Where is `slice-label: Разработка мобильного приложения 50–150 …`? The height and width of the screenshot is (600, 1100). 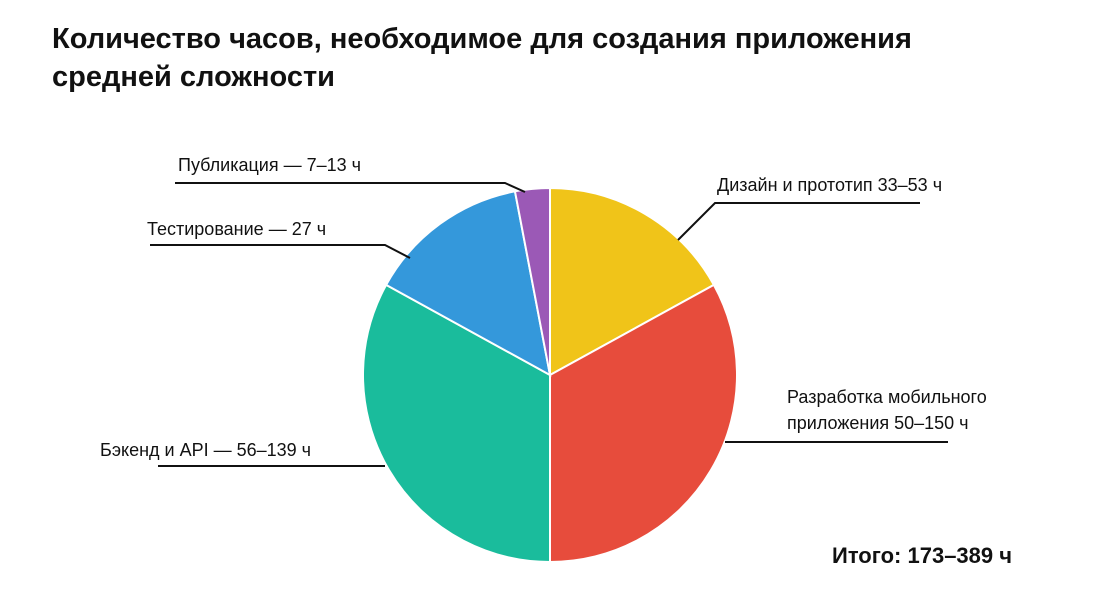 slice-label: Разработка мобильного приложения 50–150 … is located at coordinates (887, 410).